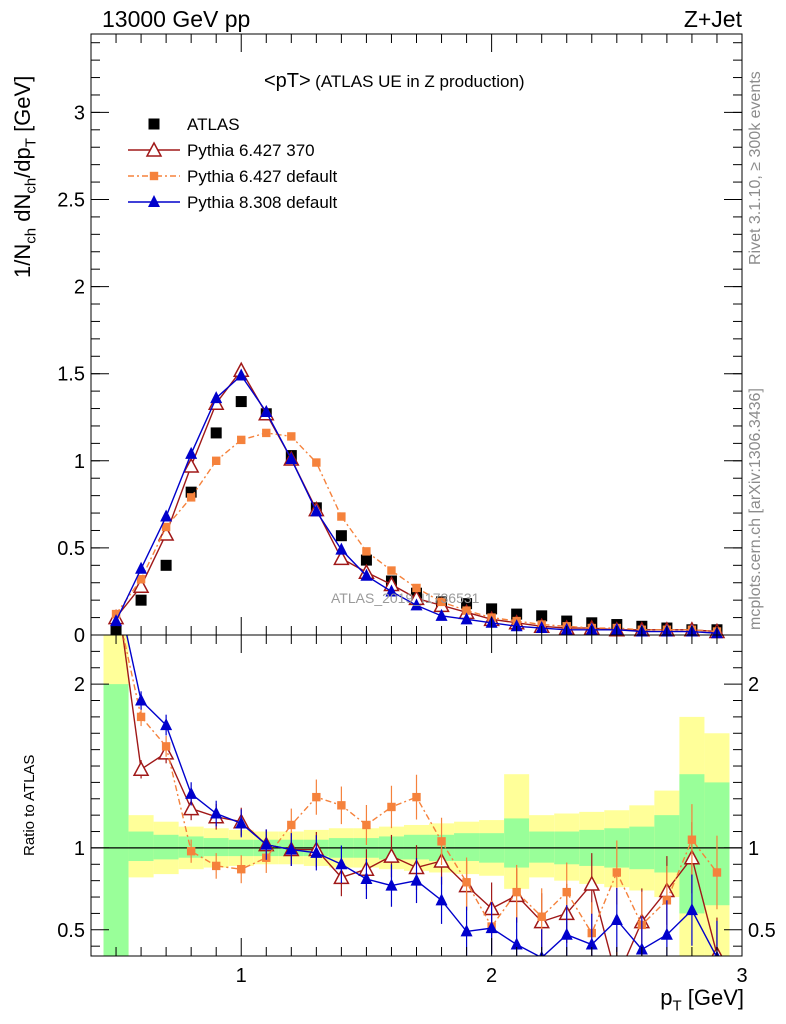 Image resolution: width=786 pixels, height=1024 pixels. I want to click on ratio-xlabel-main: p, so click(666, 997).